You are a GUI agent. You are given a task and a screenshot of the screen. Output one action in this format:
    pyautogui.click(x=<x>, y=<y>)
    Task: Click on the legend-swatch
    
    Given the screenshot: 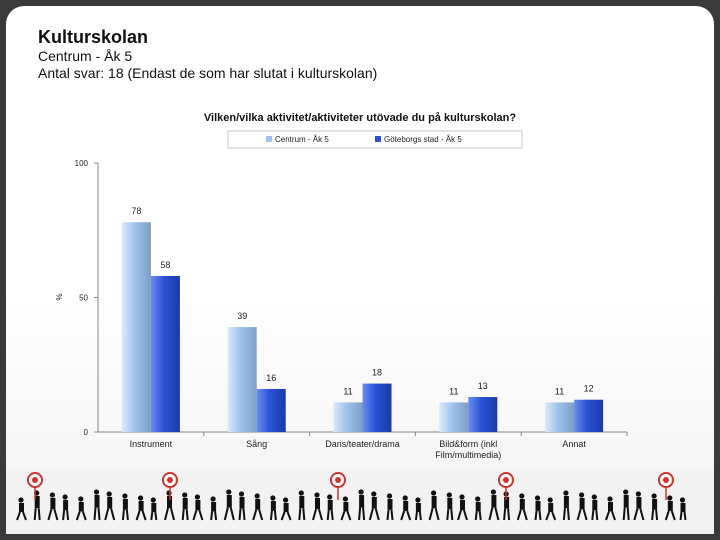 What is the action you would take?
    pyautogui.click(x=378, y=139)
    